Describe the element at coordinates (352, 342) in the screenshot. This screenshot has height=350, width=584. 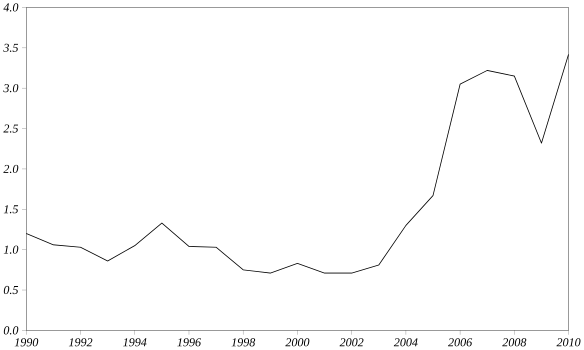
I see `x-tick-label: 2002` at that location.